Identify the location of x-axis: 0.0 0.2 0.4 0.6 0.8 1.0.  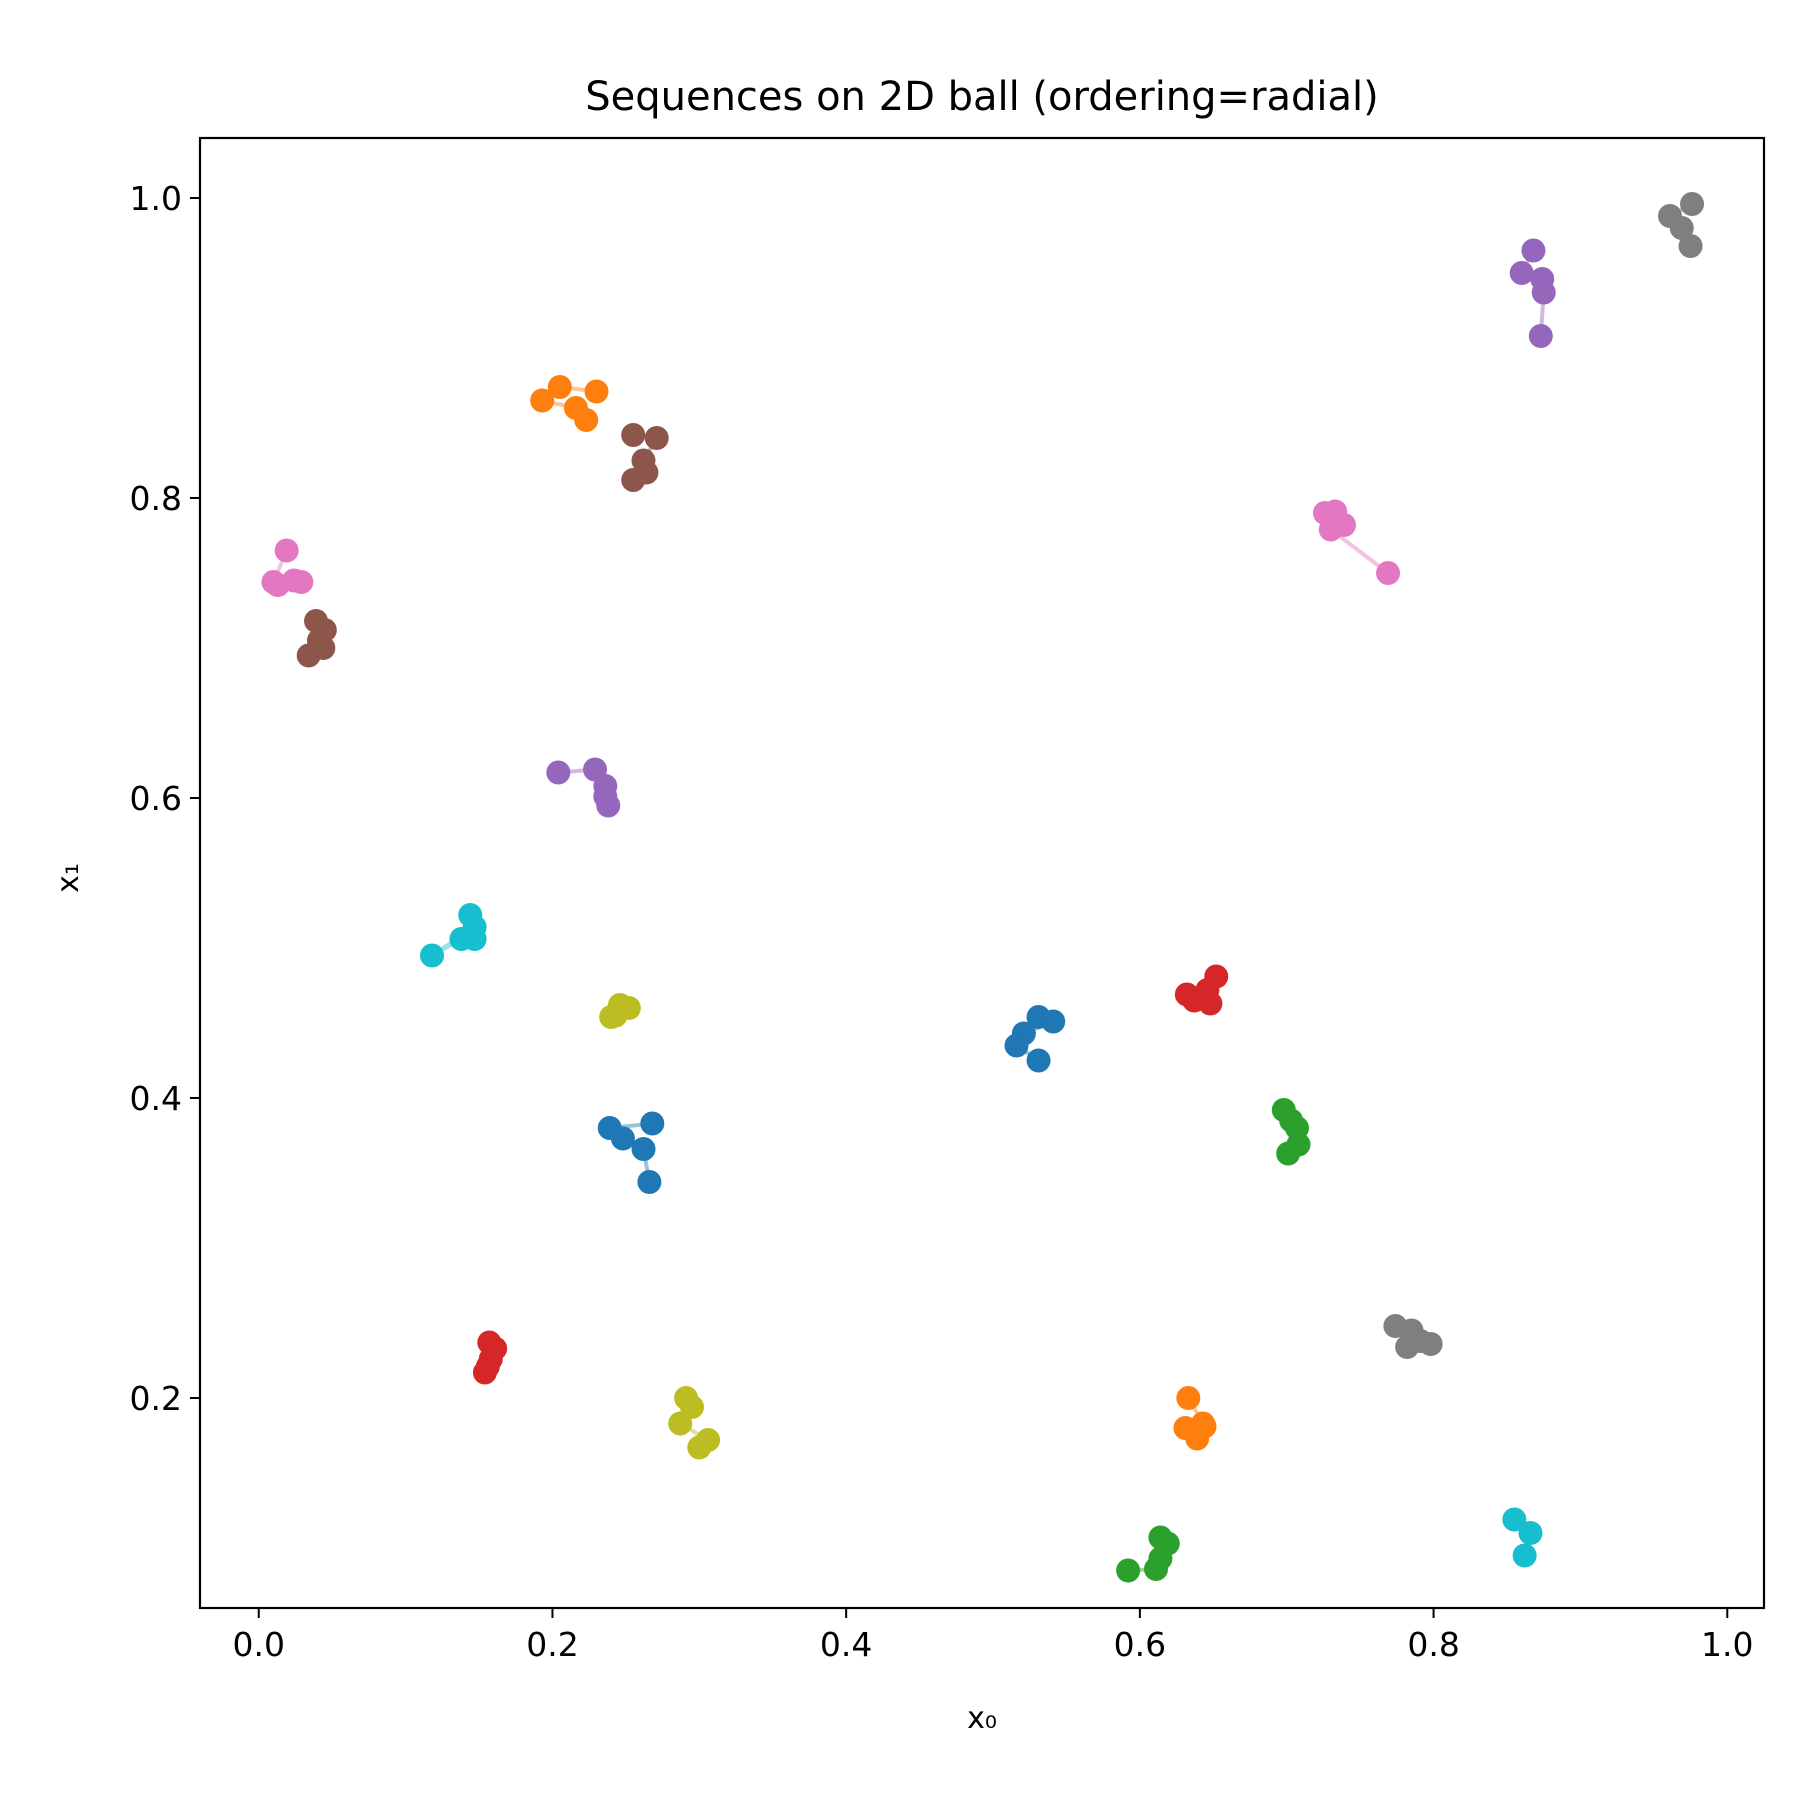
(993, 1636).